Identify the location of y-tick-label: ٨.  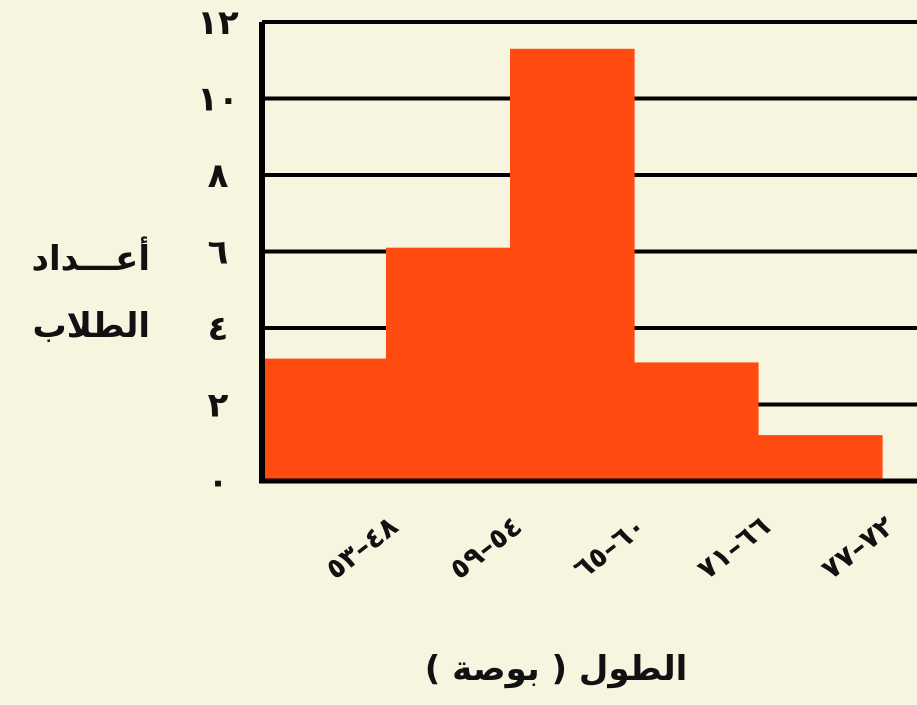
(218, 176).